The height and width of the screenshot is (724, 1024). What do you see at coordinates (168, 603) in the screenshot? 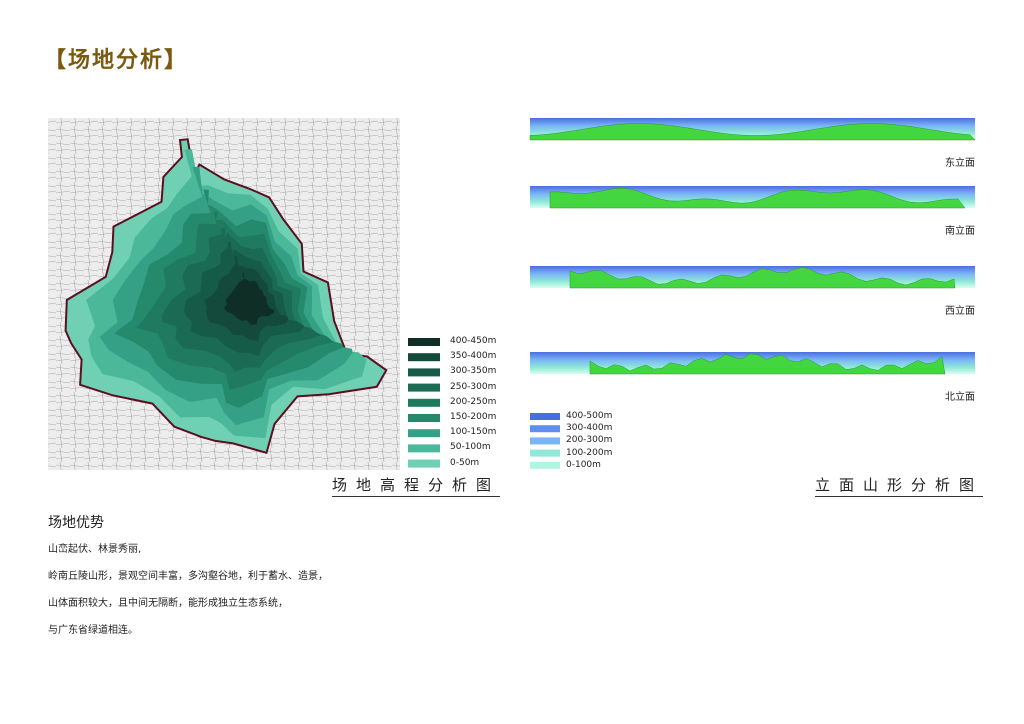
I see `advantage-line: 山体面积较大，且中间无隔断，能形成独立生态系统，` at bounding box center [168, 603].